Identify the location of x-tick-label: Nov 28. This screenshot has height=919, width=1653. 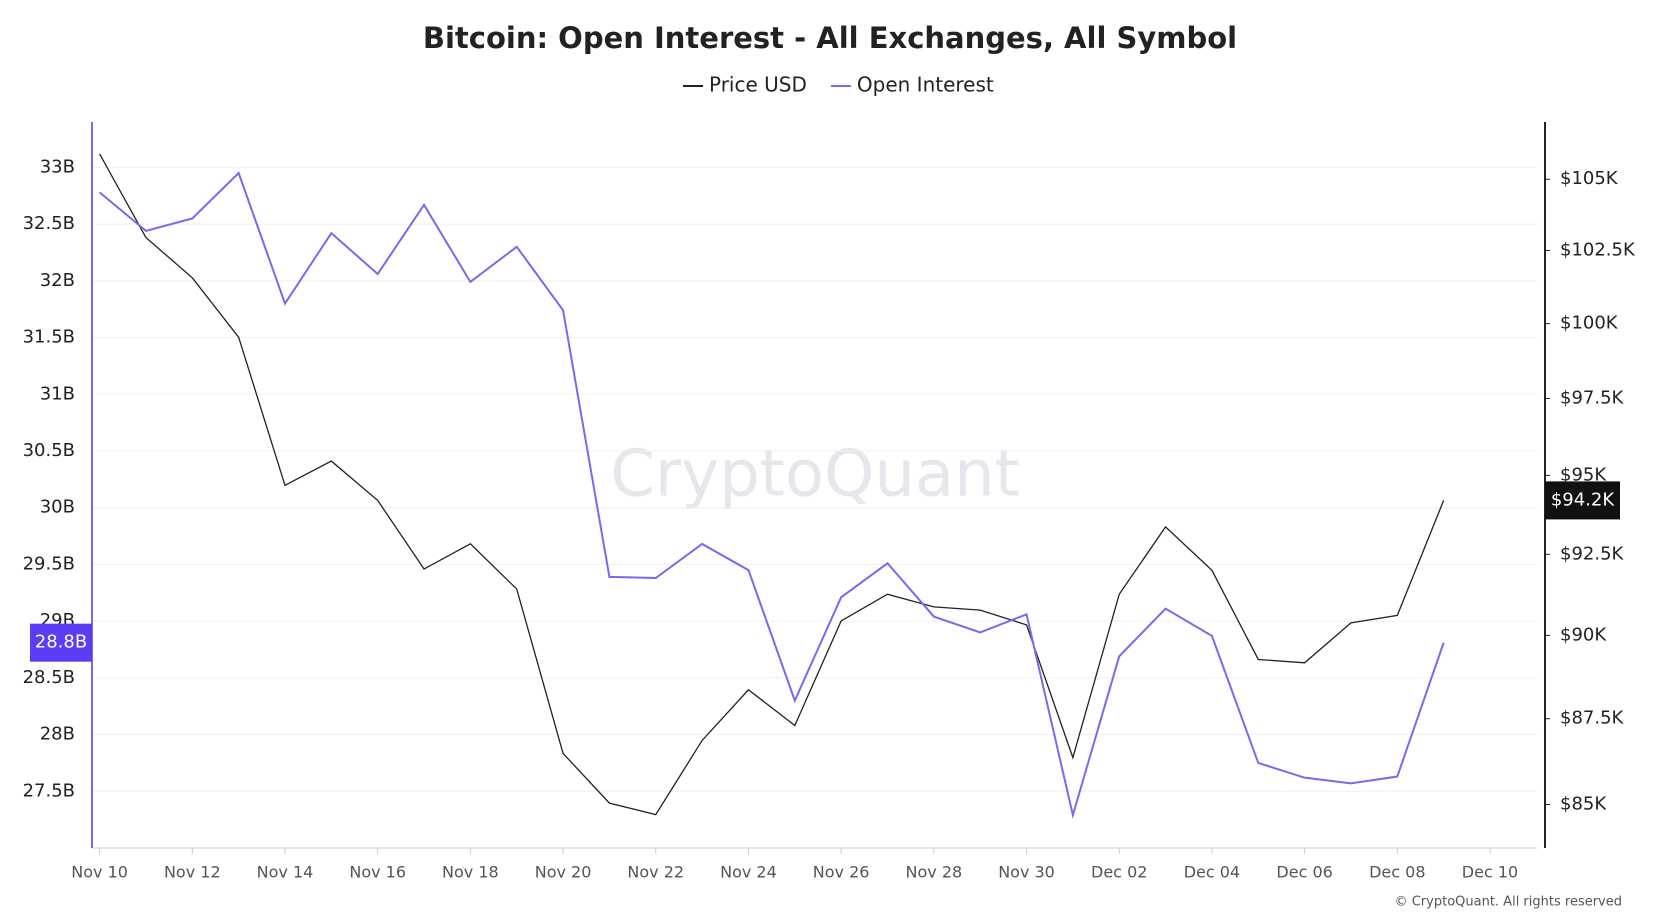
(934, 872).